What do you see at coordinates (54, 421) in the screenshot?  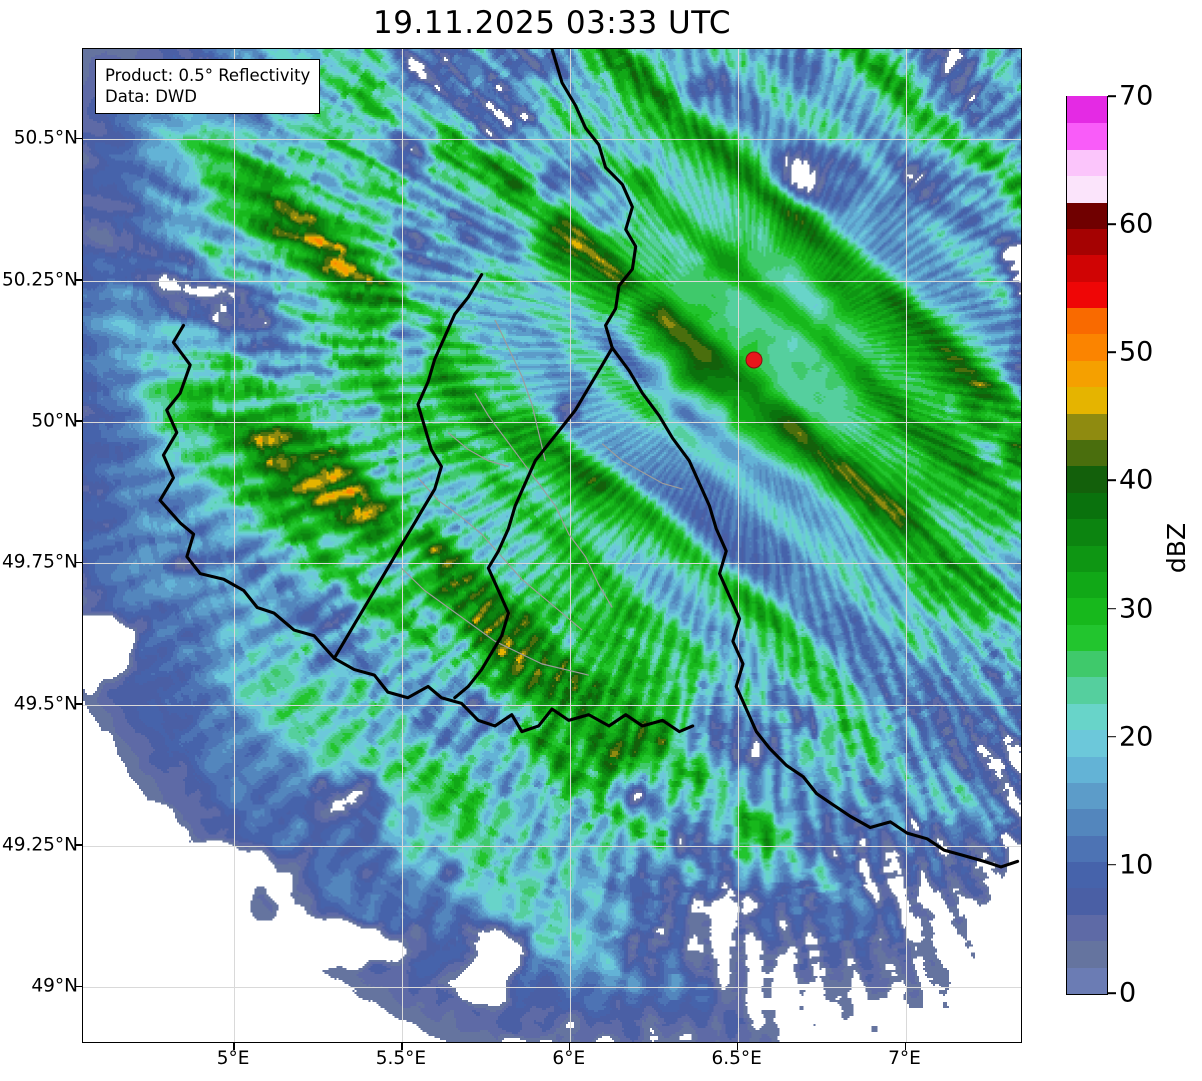 I see `y-axis-label-2: 50°N` at bounding box center [54, 421].